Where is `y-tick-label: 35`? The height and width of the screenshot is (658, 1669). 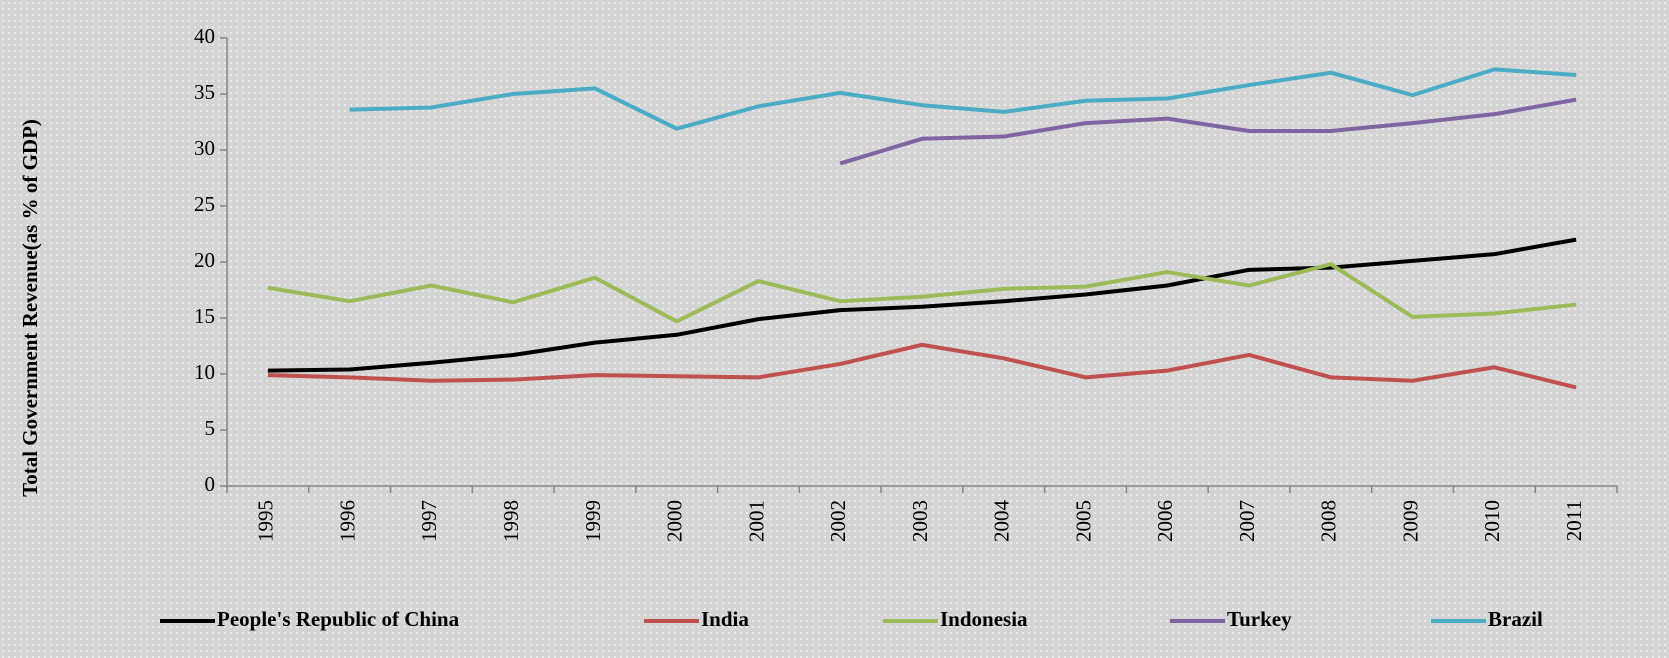 y-tick-label: 35 is located at coordinates (204, 92).